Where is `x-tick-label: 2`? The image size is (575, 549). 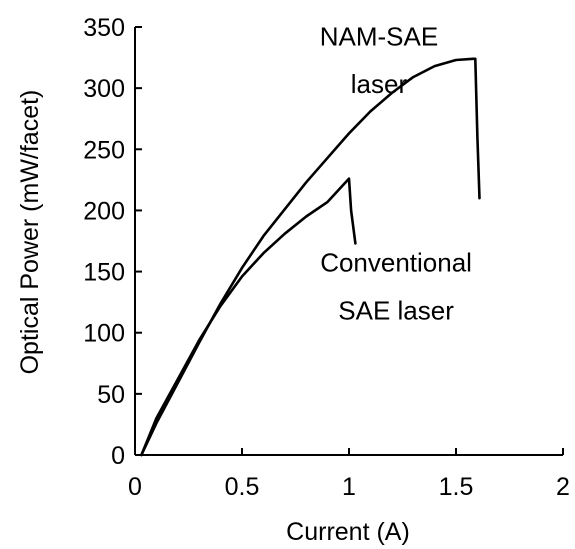 x-tick-label: 2 is located at coordinates (563, 487).